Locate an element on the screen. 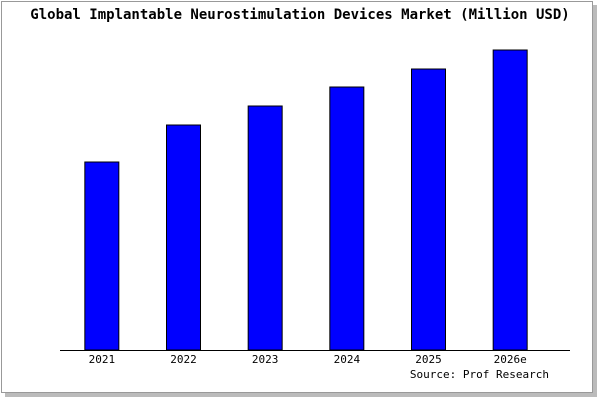 This screenshot has width=600, height=400. source-note: Source: Prof Research is located at coordinates (479, 374).